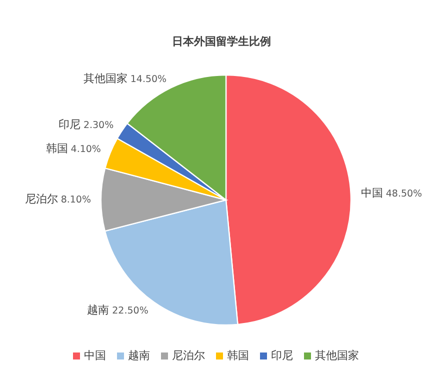 The width and height of the screenshot is (443, 389). Describe the element at coordinates (282, 355) in the screenshot. I see `legend-label: 印尼` at that location.